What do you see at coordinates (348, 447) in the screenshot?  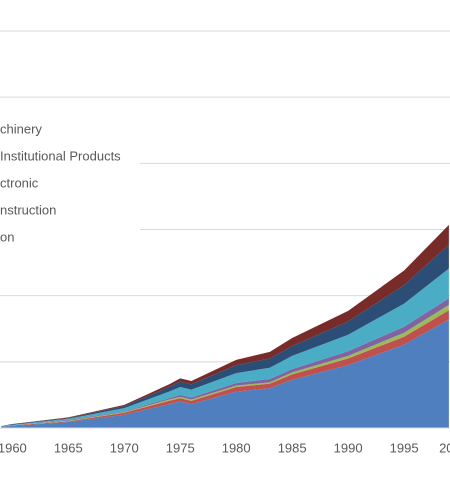 I see `x-tick-label: 1990` at bounding box center [348, 447].